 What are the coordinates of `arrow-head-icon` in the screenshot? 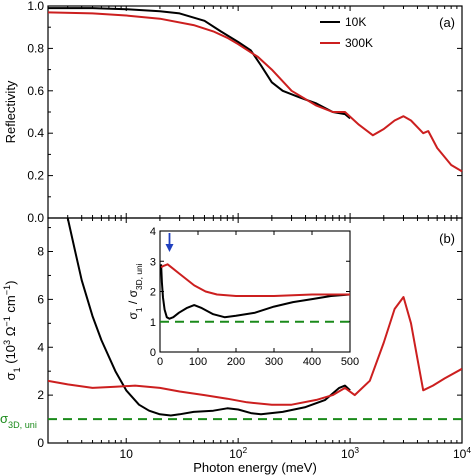 It's located at (169, 248).